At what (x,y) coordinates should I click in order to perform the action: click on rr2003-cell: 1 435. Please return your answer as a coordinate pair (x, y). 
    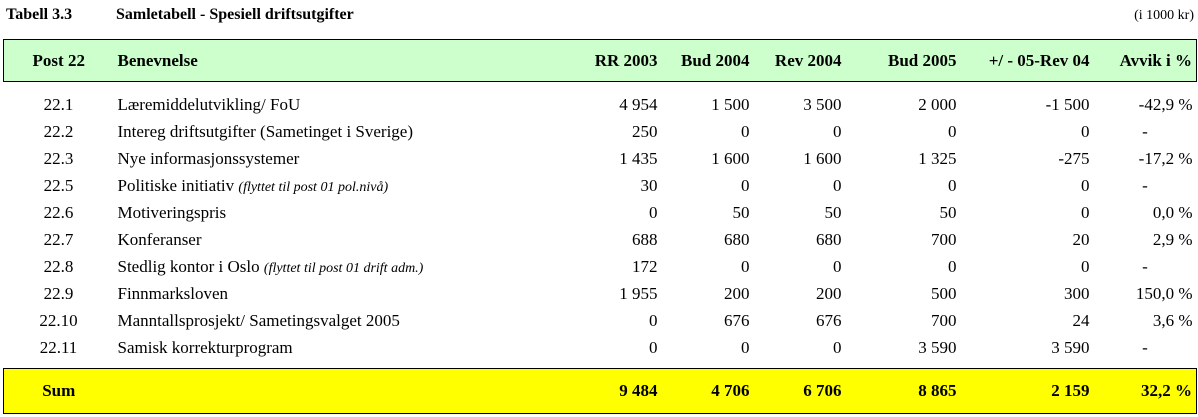
    Looking at the image, I should click on (638, 158).